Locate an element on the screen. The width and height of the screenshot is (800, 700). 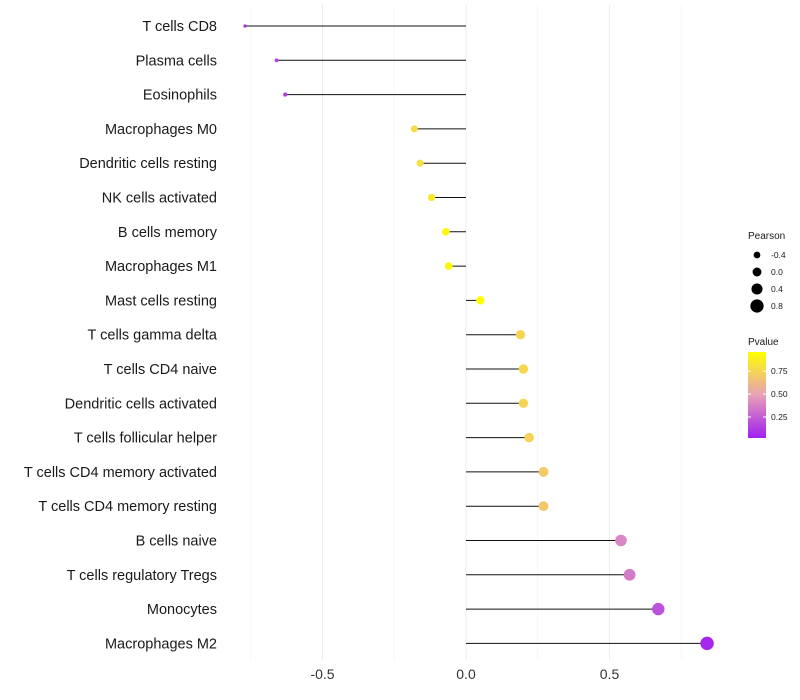
category-label: Macrophages M0 is located at coordinates (161, 130).